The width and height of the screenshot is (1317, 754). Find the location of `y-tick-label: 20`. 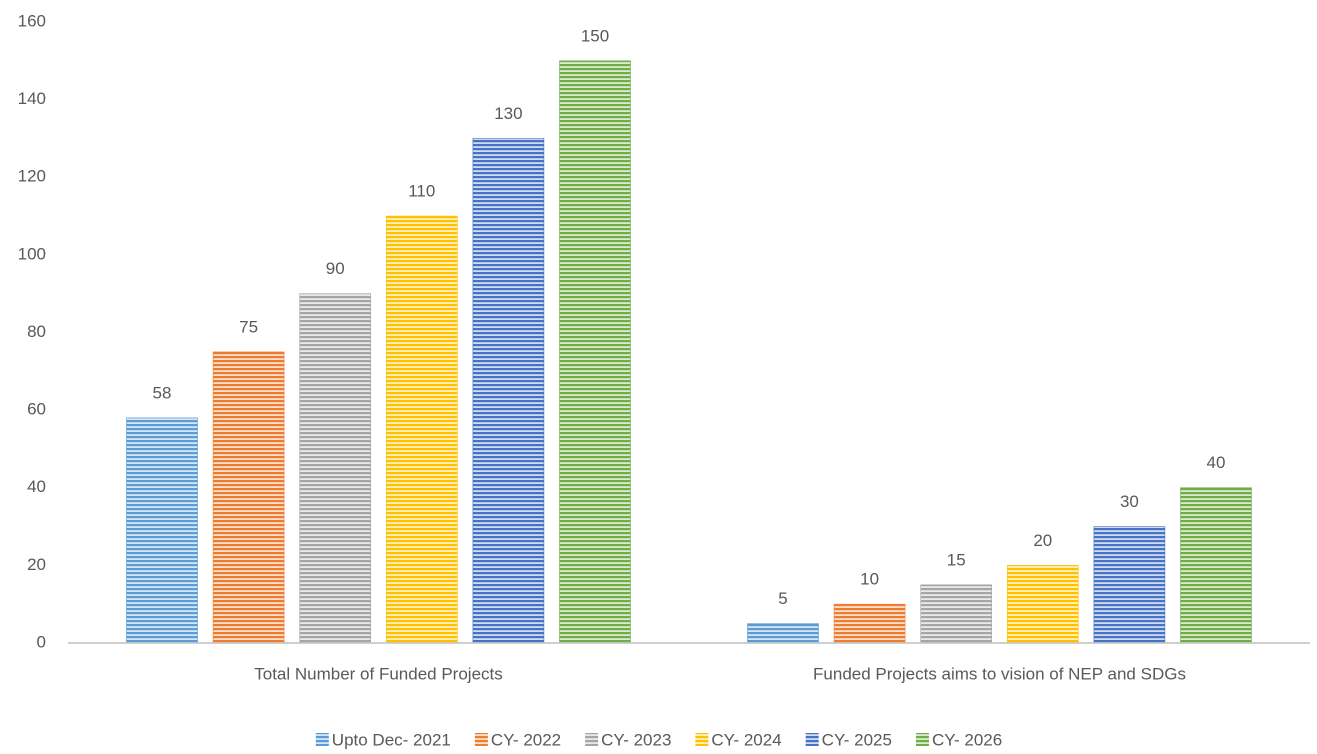

y-tick-label: 20 is located at coordinates (36, 564).